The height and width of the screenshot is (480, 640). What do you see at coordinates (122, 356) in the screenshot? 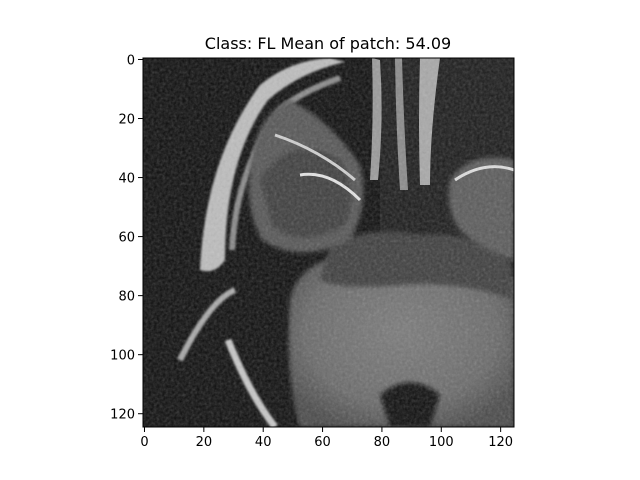
I see `y-tick-label: 100` at bounding box center [122, 356].